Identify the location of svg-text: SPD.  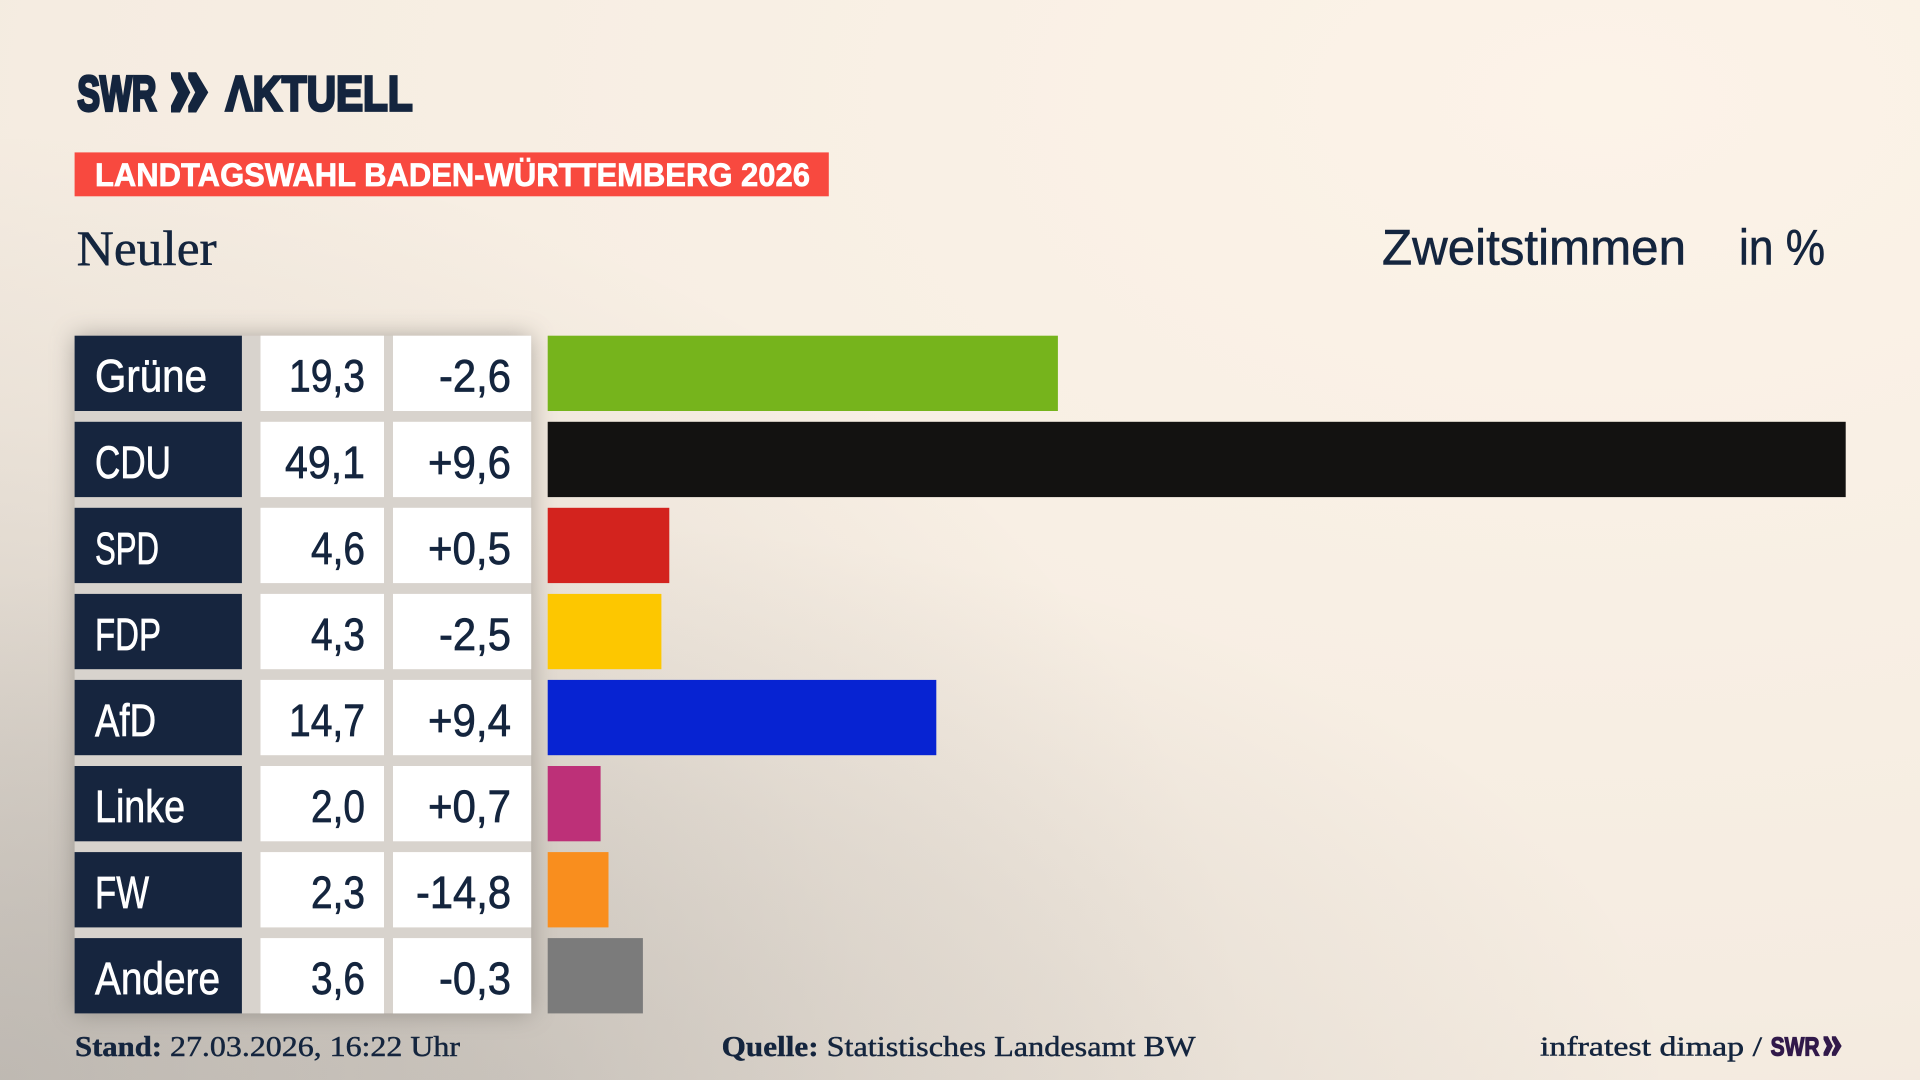
(127, 548).